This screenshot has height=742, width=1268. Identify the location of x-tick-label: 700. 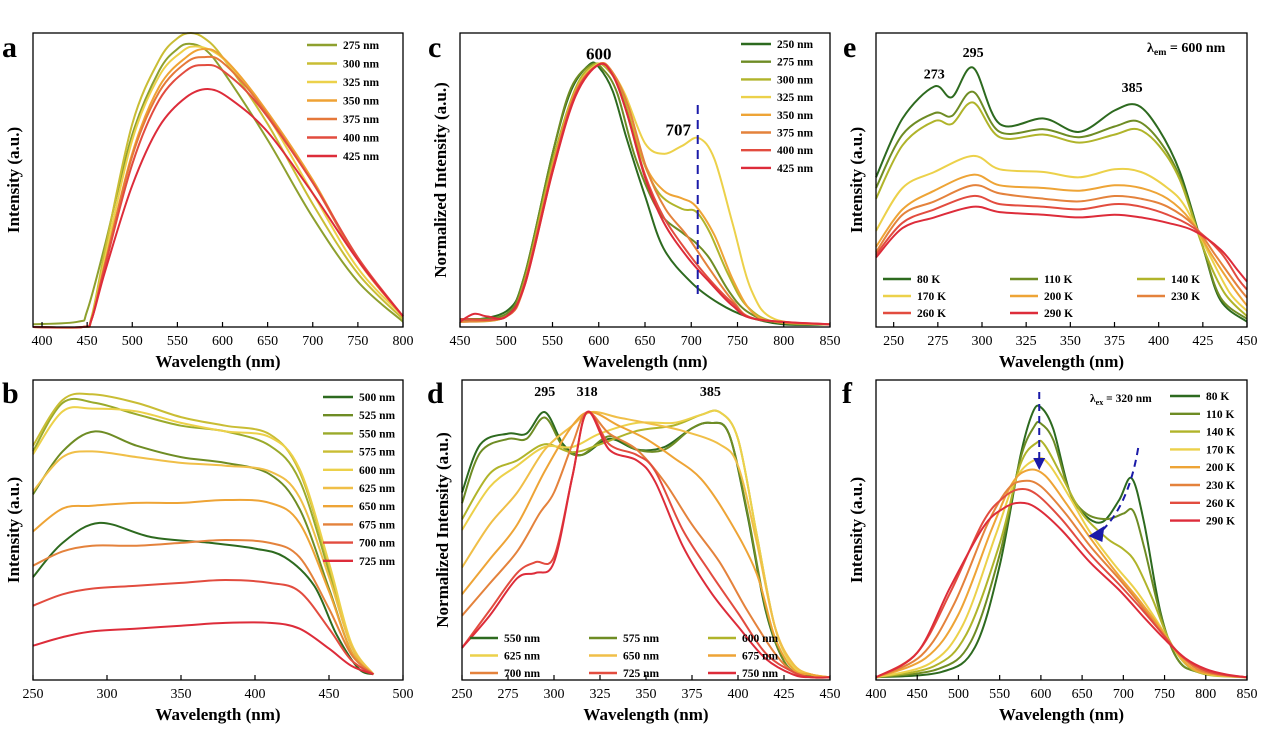
(691, 341).